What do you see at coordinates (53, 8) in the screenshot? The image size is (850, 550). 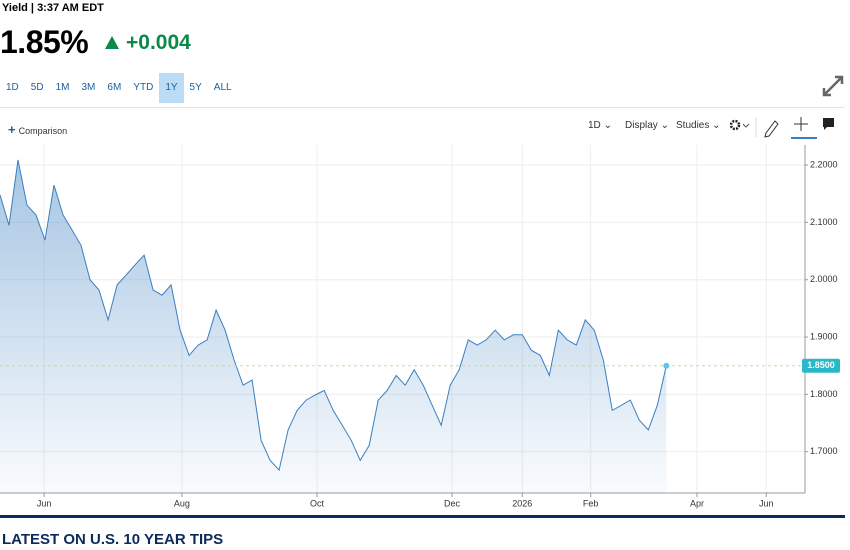 I see `quote-meta: Yield | 3:37 AM EDT` at bounding box center [53, 8].